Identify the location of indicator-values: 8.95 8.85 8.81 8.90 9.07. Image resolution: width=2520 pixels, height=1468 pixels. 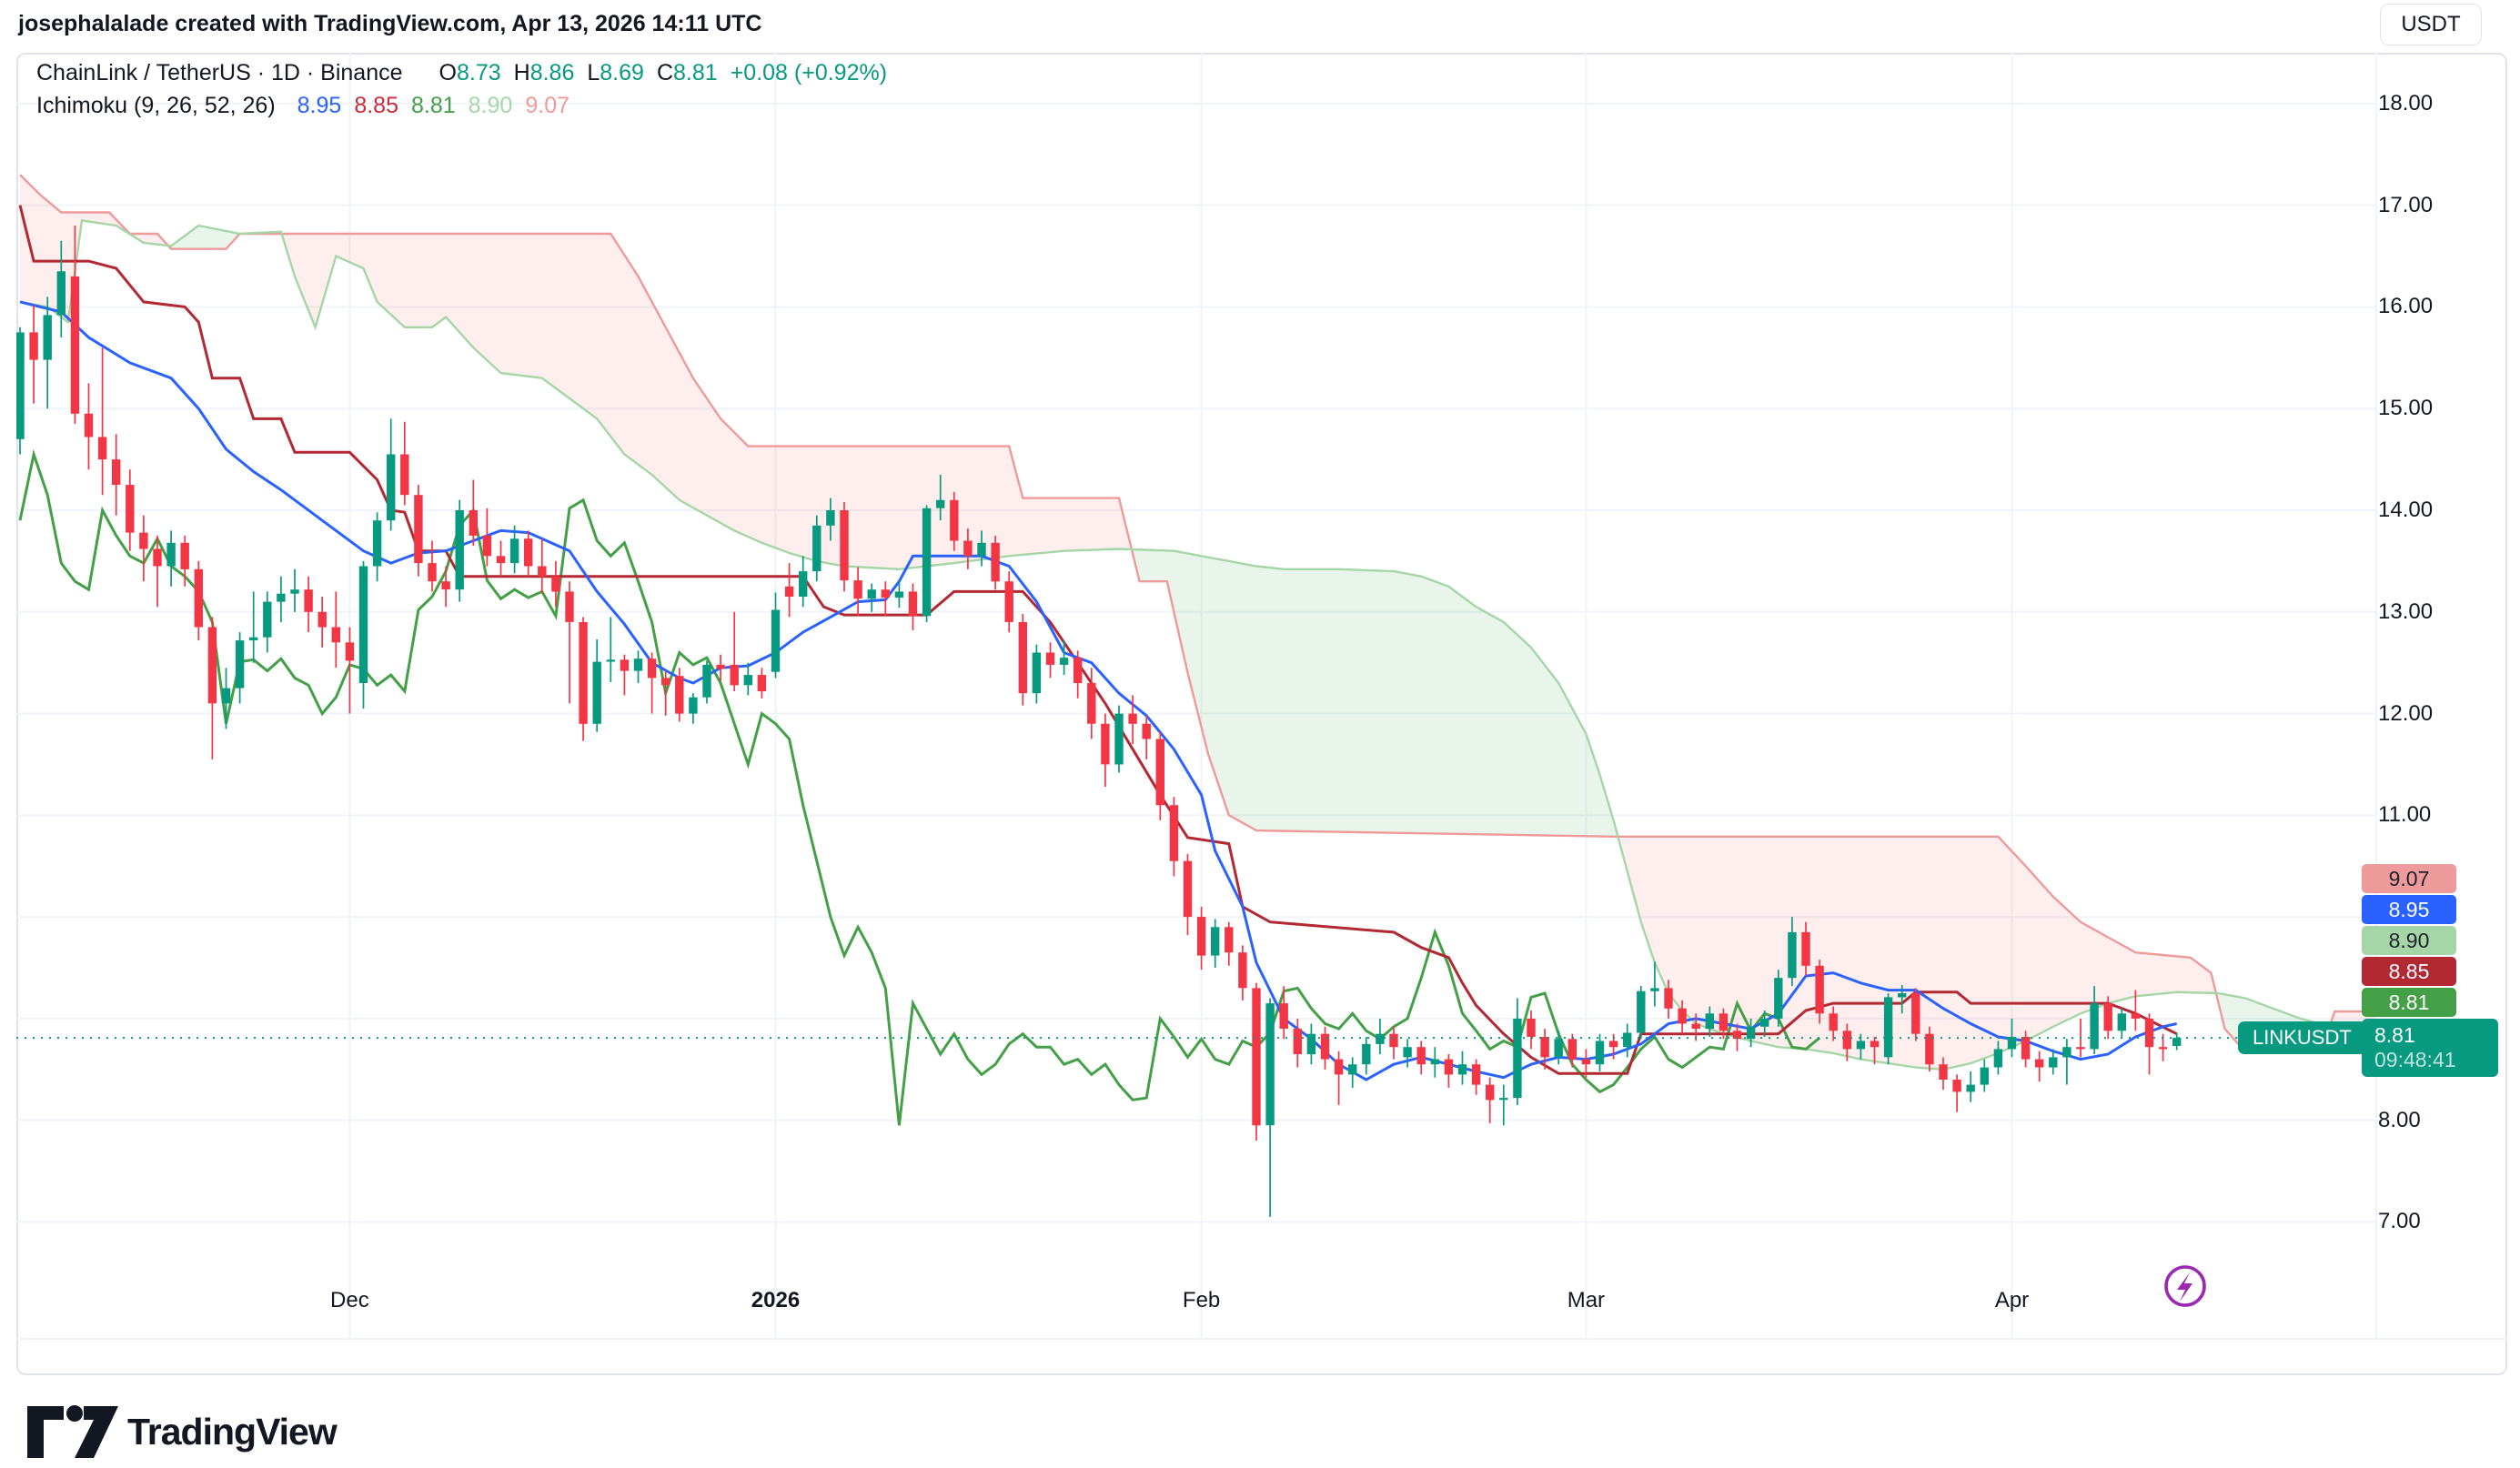
(428, 105).